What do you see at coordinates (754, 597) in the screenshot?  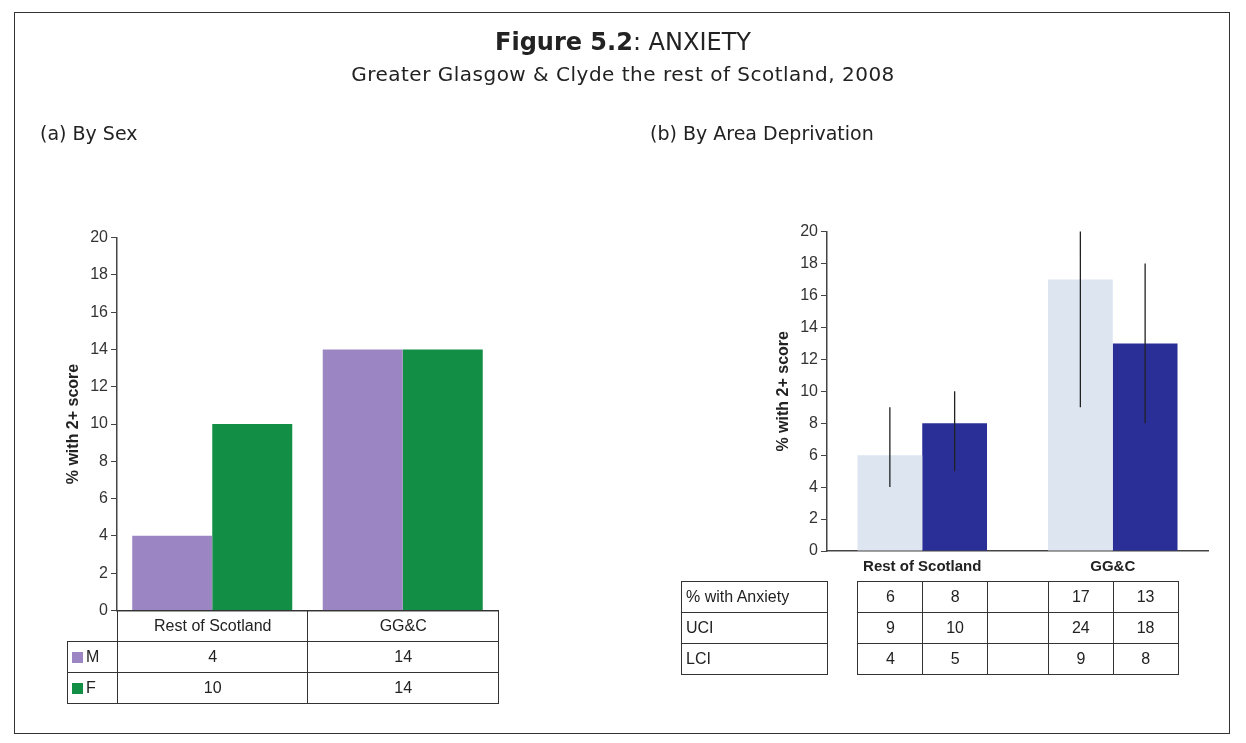 I see `text: % with Anxiety` at bounding box center [754, 597].